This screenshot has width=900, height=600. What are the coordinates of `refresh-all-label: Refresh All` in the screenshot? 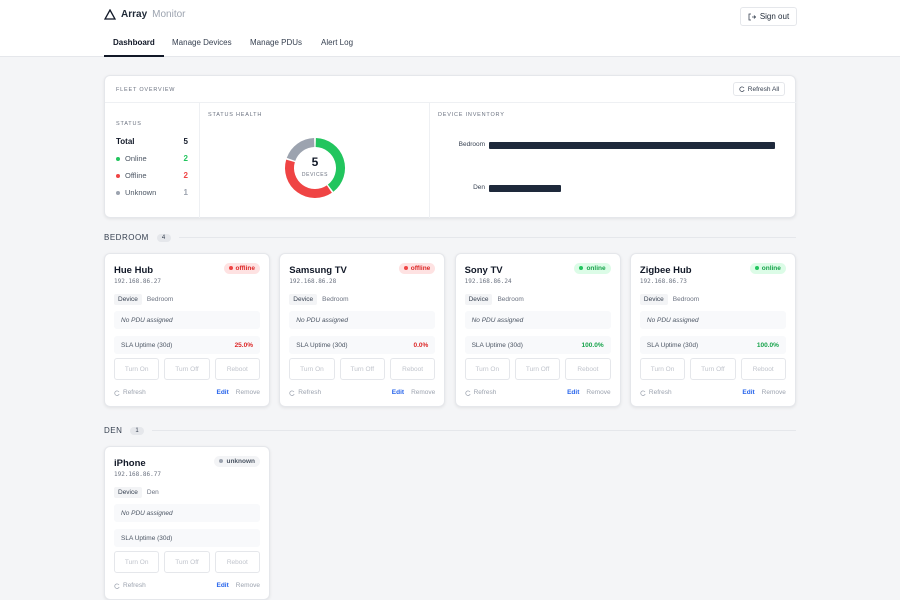 It's located at (763, 89).